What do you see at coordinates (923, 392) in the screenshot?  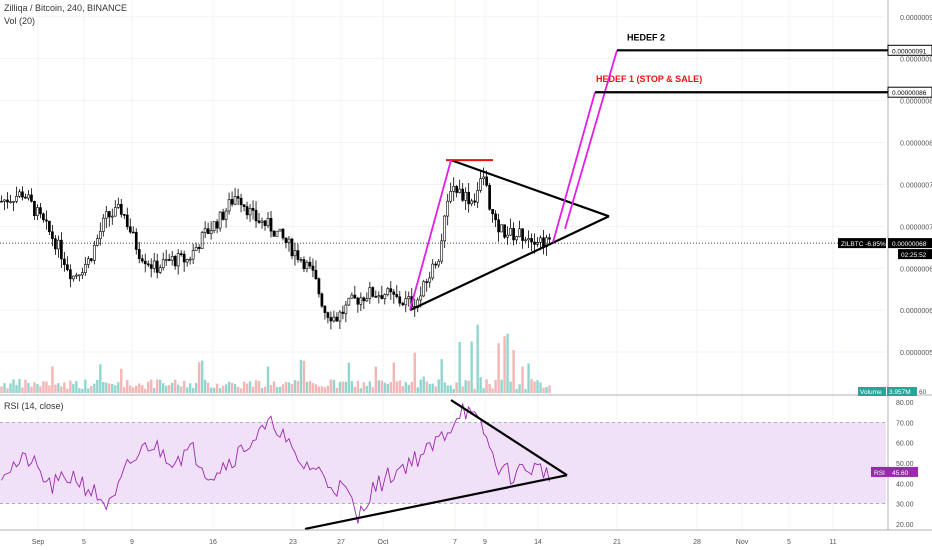 I see `volume-badge-suffix: 60` at bounding box center [923, 392].